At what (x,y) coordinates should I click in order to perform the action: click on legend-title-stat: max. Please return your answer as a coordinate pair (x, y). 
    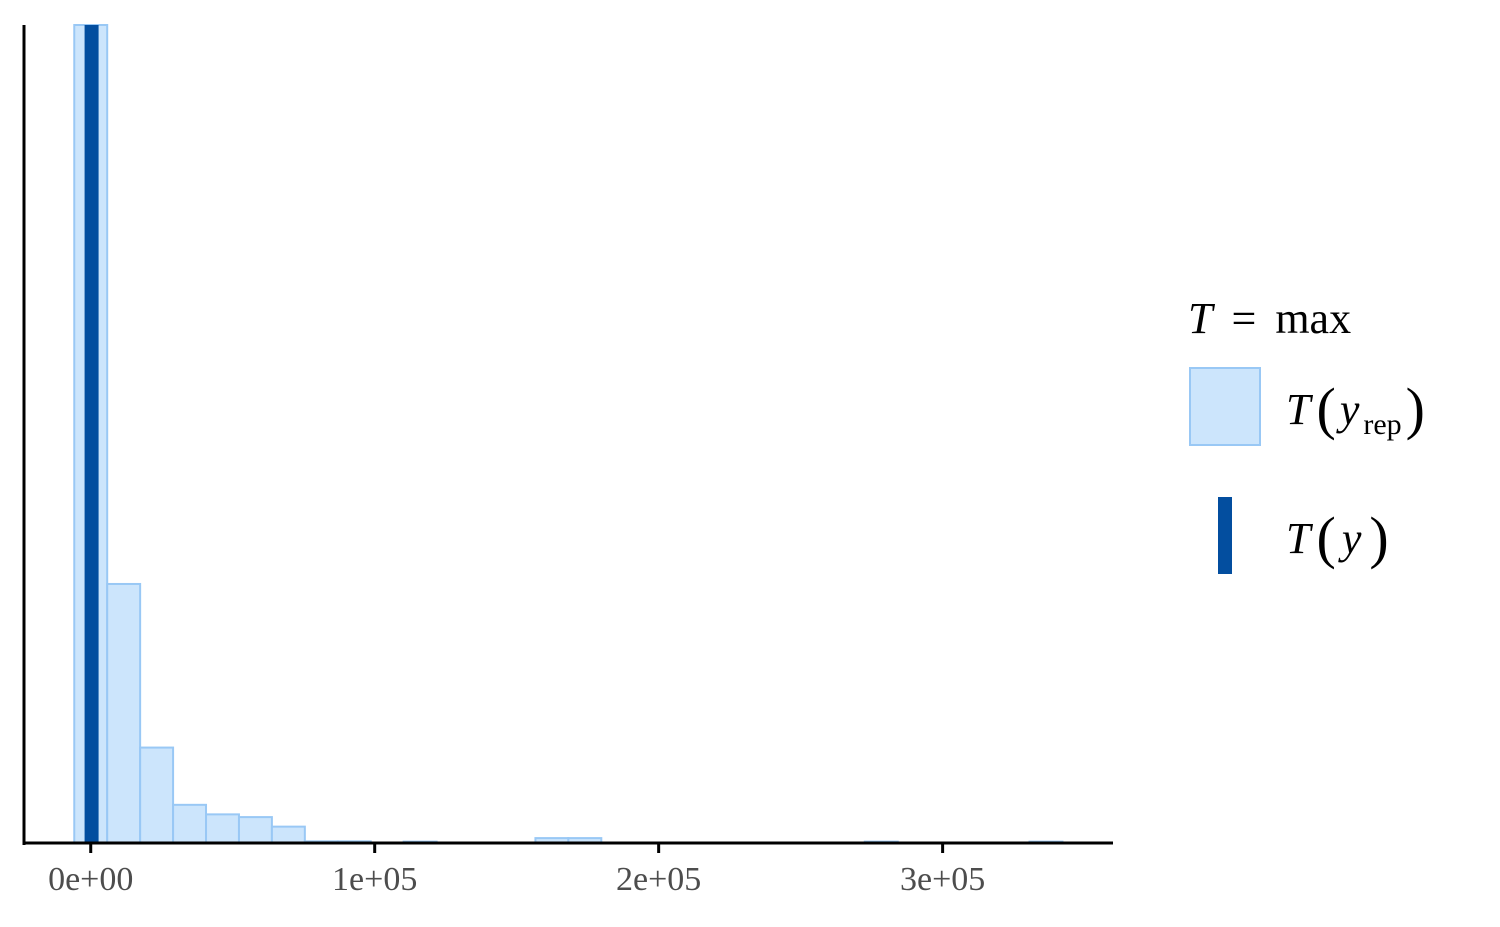
    Looking at the image, I should click on (1313, 318).